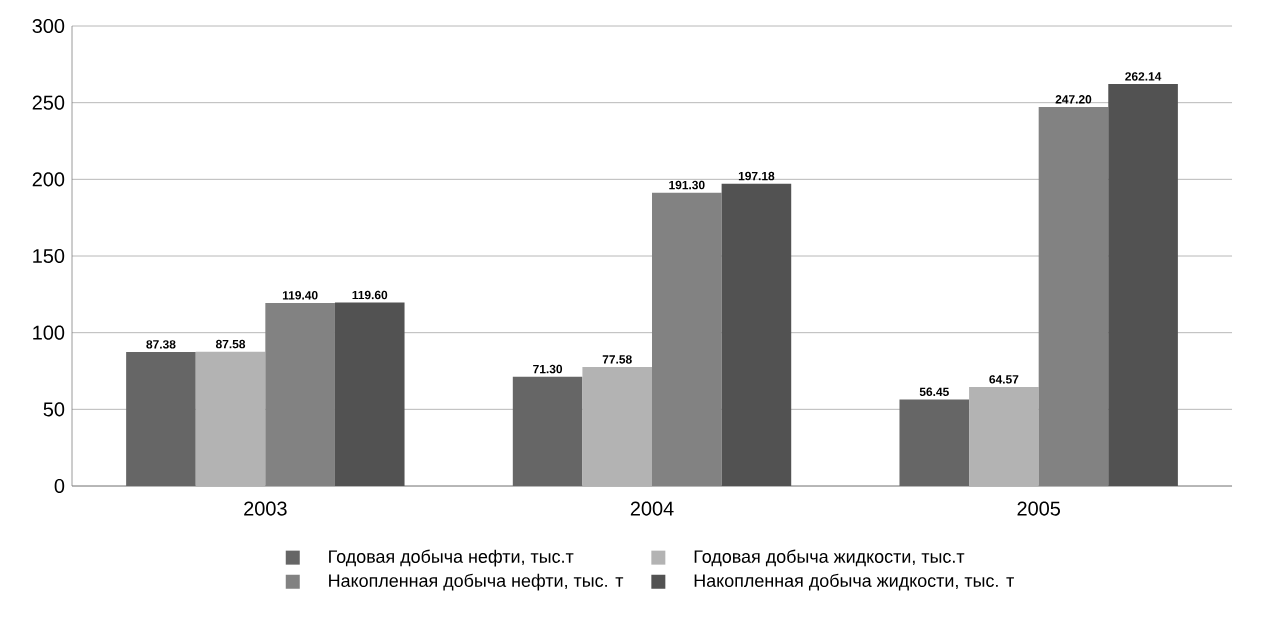  What do you see at coordinates (652, 508) in the screenshot?
I see `x-tick-label: 2004` at bounding box center [652, 508].